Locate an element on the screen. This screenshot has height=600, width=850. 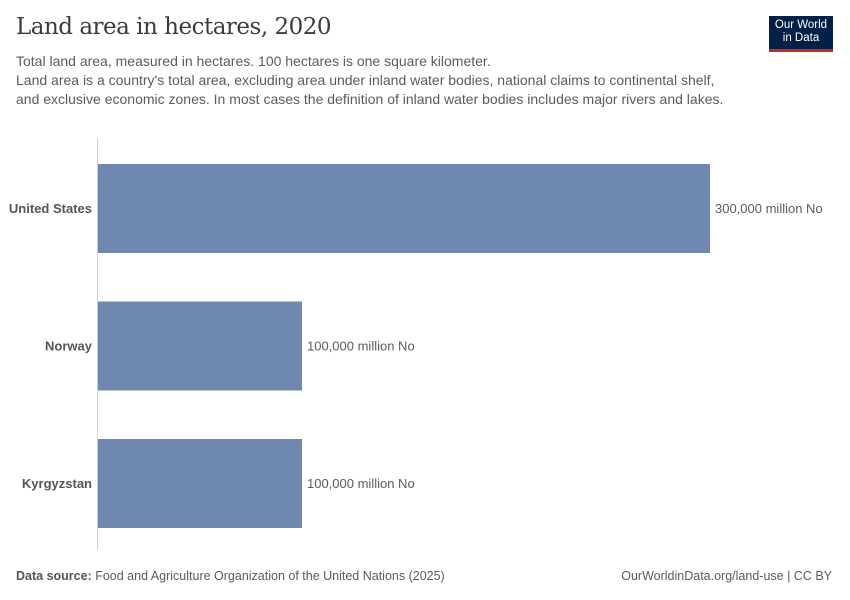
url-license: OurWorldinData.org/land-use | CC BY is located at coordinates (726, 576).